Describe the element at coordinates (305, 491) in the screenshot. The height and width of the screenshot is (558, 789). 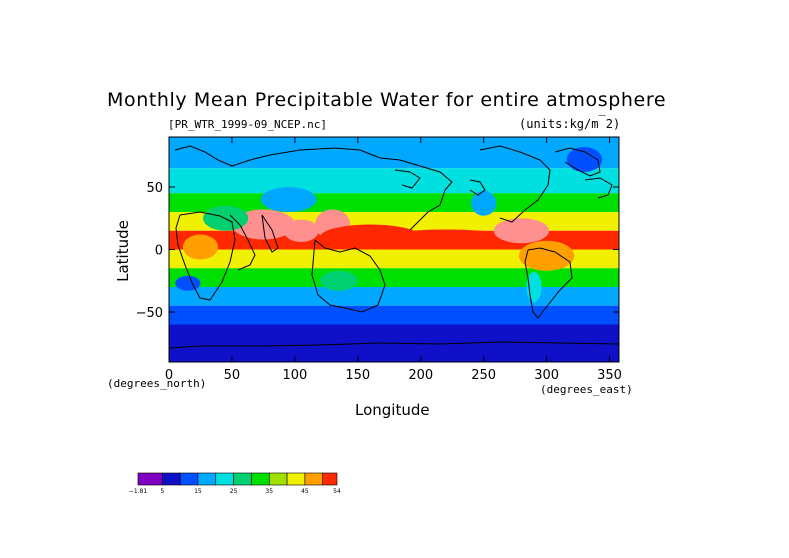
I see `colorbar-label: 45` at that location.